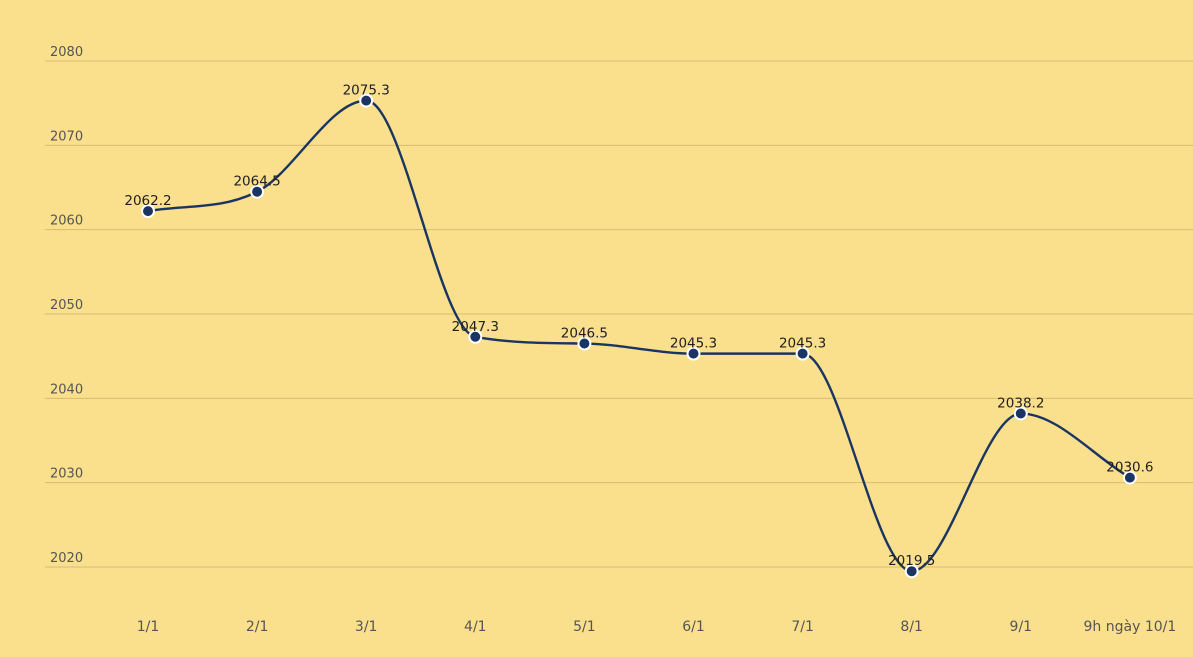 This screenshot has width=1193, height=657. Describe the element at coordinates (256, 182) in the screenshot. I see `data-label: 2064.5` at that location.